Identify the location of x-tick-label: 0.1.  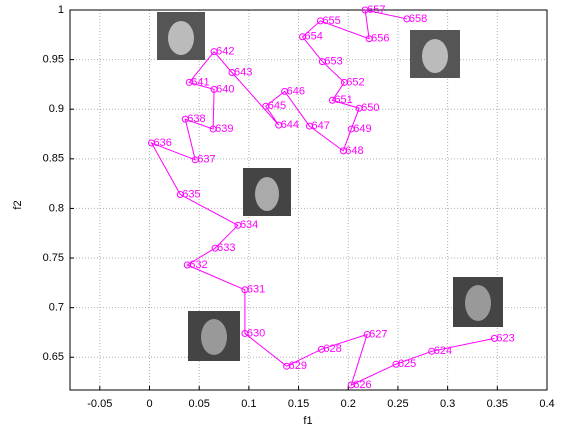
(248, 404).